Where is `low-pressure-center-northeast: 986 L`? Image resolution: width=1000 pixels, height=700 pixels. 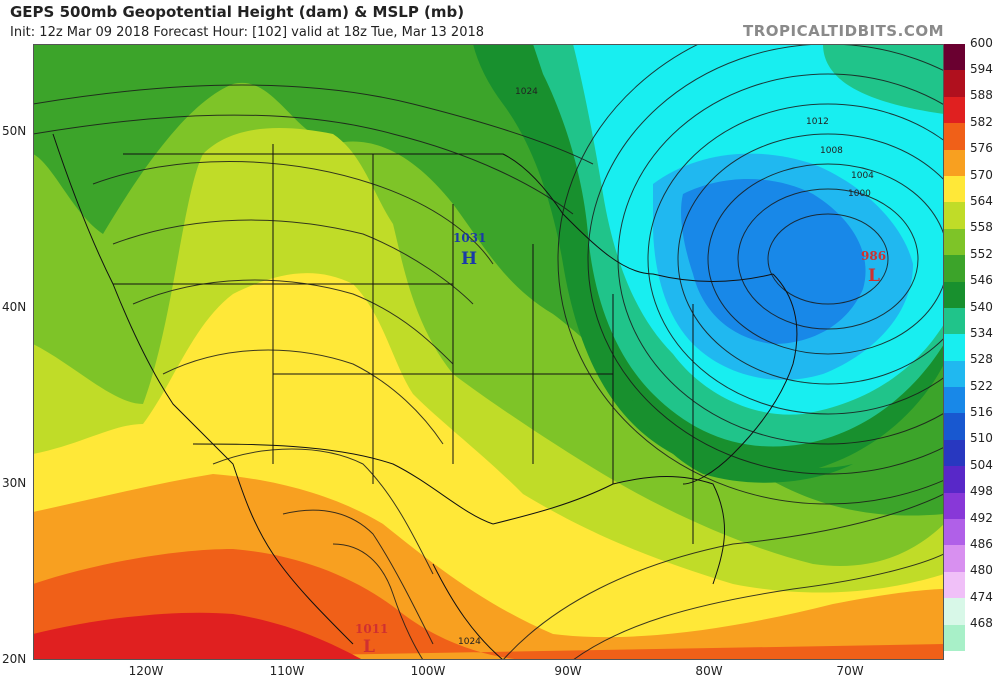 low-pressure-center-northeast: 986 L is located at coordinates (873, 267).